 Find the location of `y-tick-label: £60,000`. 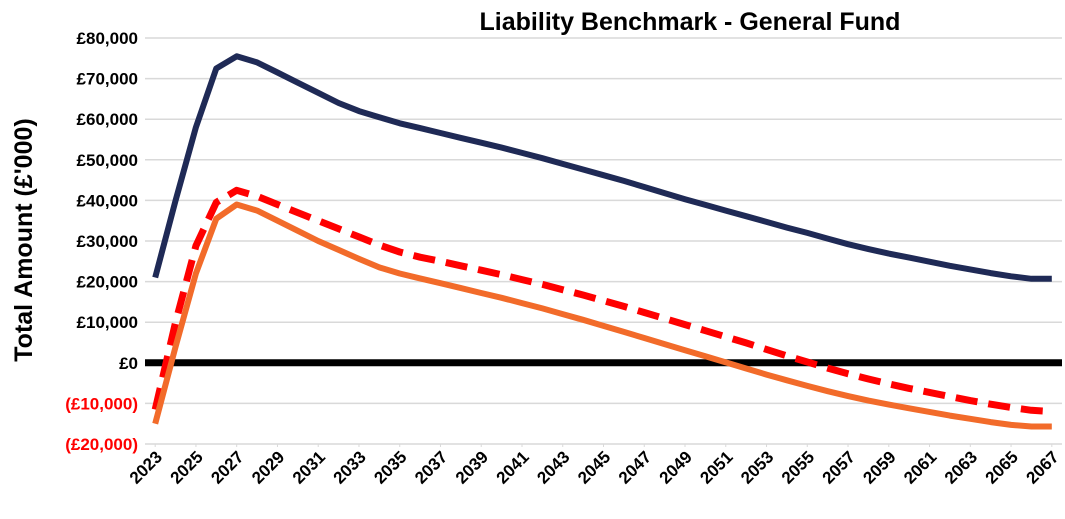

y-tick-label: £60,000 is located at coordinates (107, 119).